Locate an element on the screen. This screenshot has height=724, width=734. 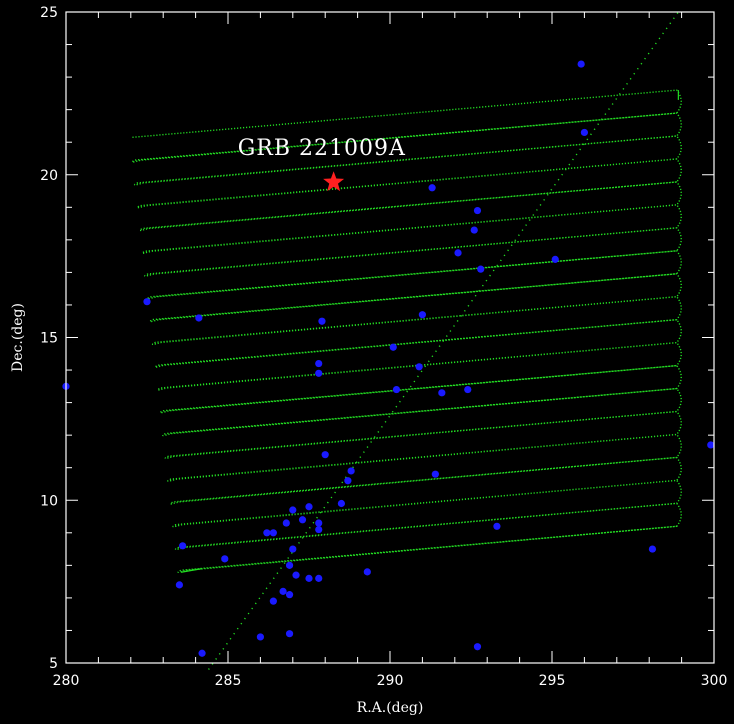
x-tick-label: 295 is located at coordinates (552, 681).